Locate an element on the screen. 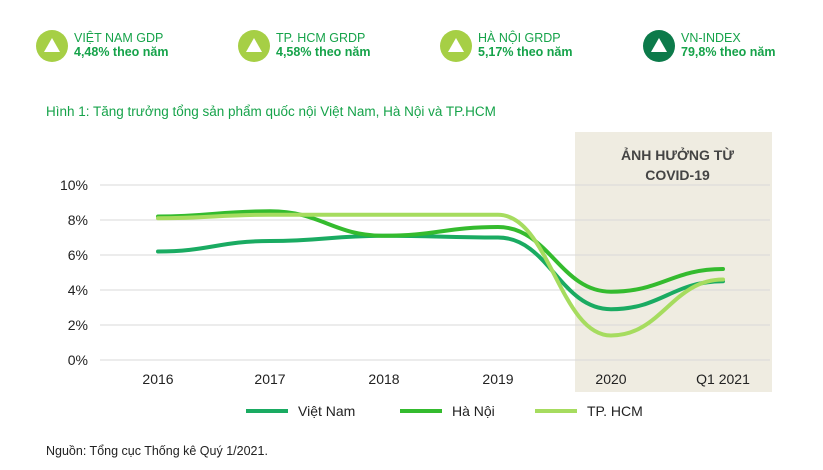 Image resolution: width=823 pixels, height=470 pixels. source-note: Nguồn: Tổng cục Thống kê Quý 1/2021. is located at coordinates (157, 451).